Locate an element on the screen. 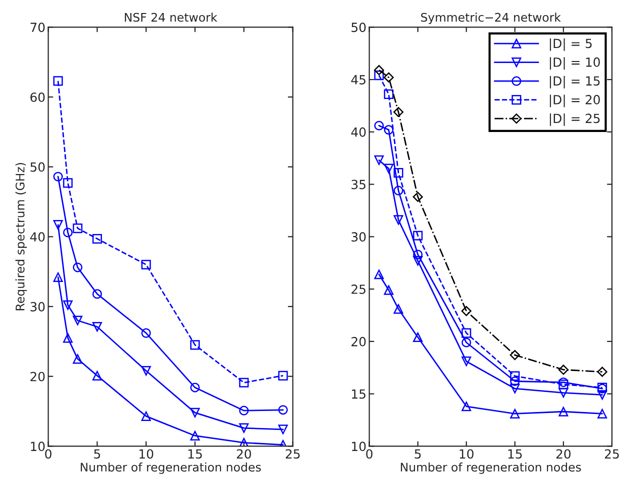  chart-title: Symmetric−24 network is located at coordinates (491, 18).